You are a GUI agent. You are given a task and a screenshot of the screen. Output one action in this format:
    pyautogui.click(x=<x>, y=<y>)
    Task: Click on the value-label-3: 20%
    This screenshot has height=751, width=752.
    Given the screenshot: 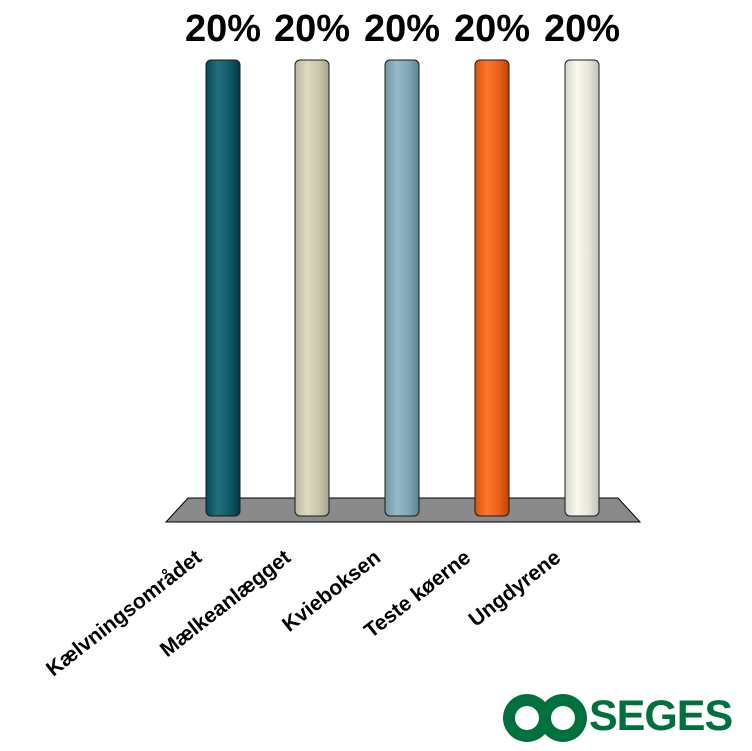 What is the action you would take?
    pyautogui.click(x=402, y=29)
    